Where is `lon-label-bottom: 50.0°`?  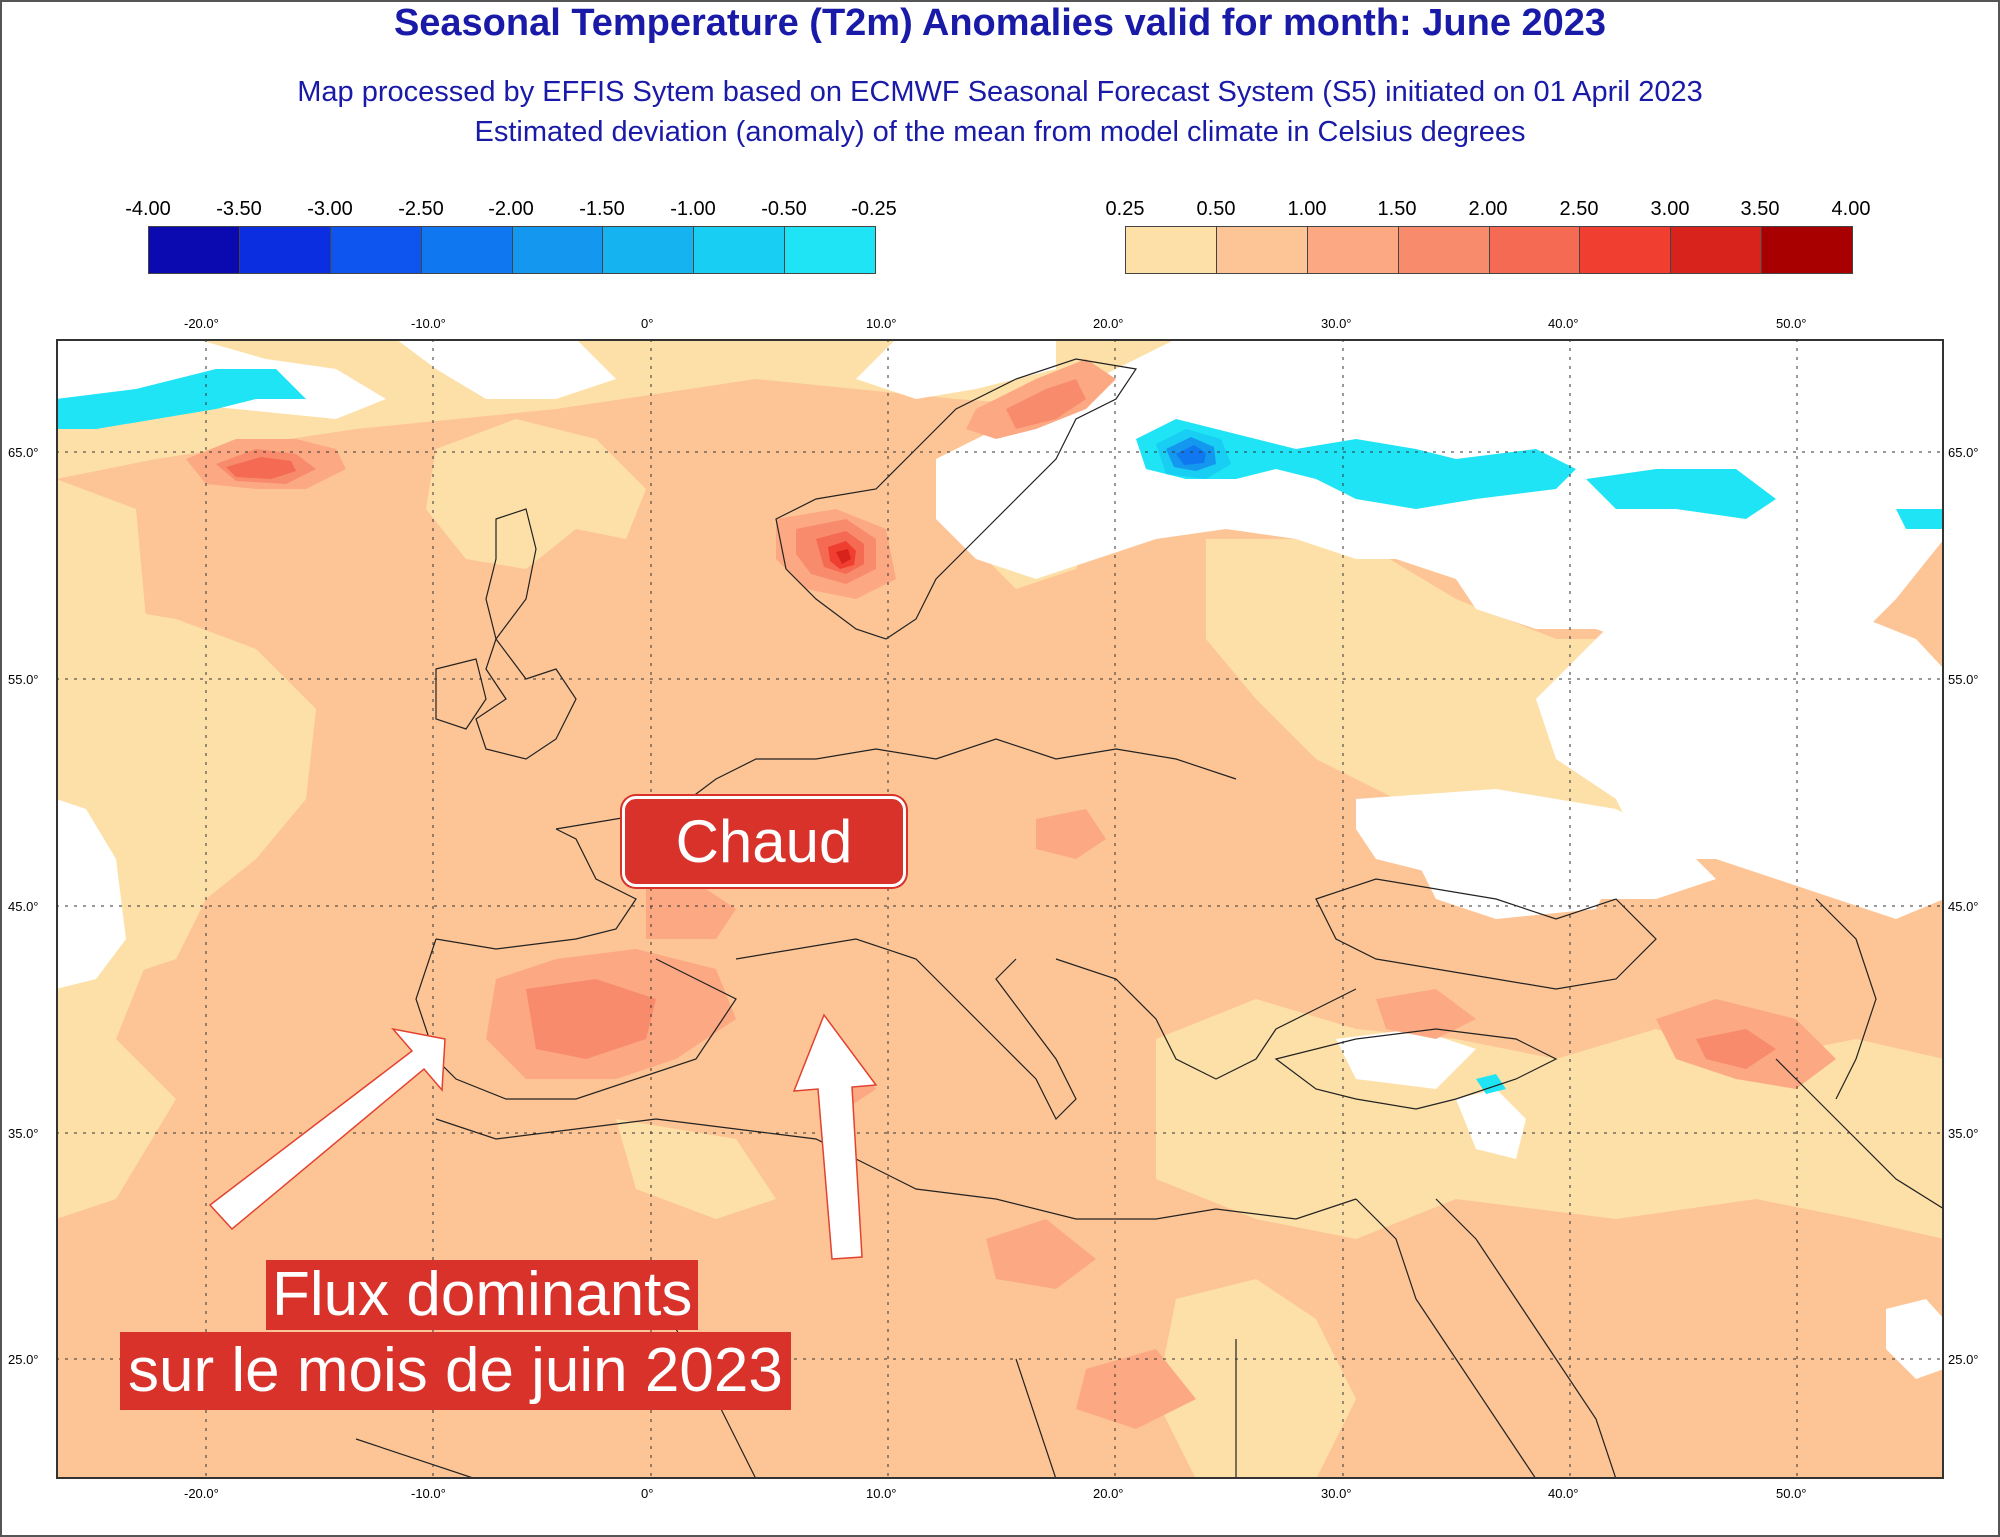 lon-label-bottom: 50.0° is located at coordinates (1791, 1493).